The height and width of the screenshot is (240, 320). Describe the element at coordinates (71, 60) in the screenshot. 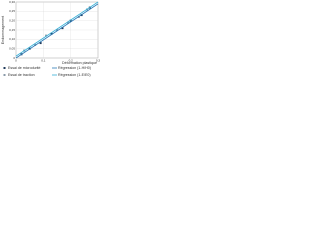

I see `x-tick-label: 0,2` at that location.